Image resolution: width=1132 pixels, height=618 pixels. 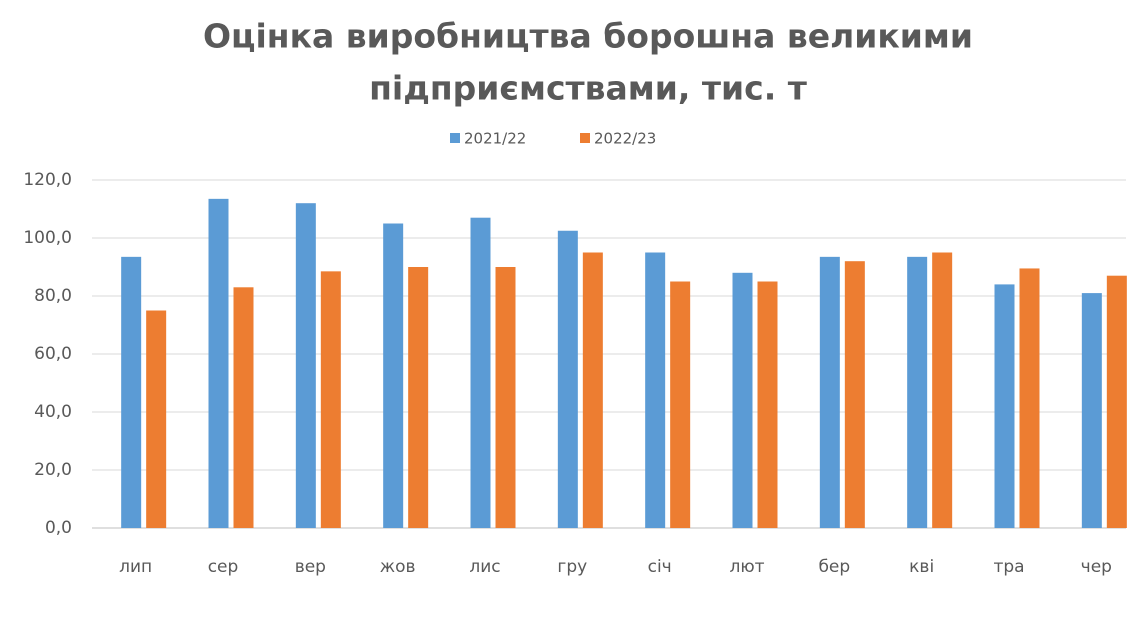 What do you see at coordinates (53, 296) in the screenshot?
I see `y-tick-label: 80,0` at bounding box center [53, 296].